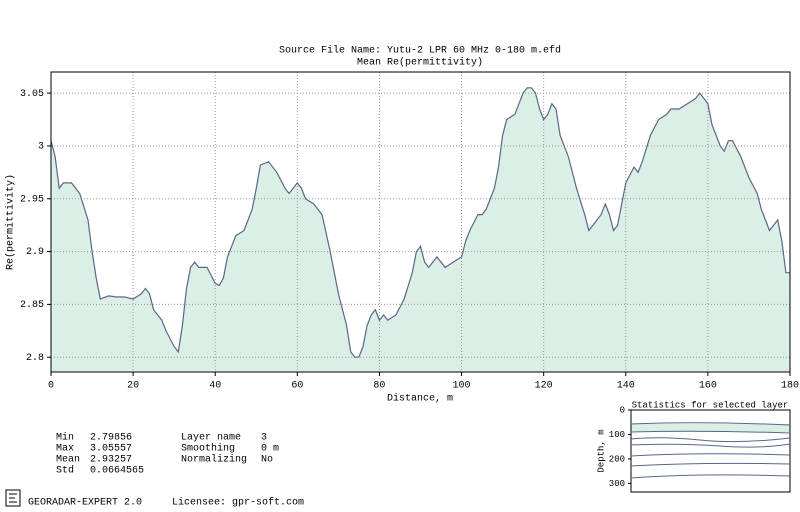 The height and width of the screenshot is (512, 800). What do you see at coordinates (420, 399) in the screenshot?
I see `x-axis-label: Distance, m` at bounding box center [420, 399].